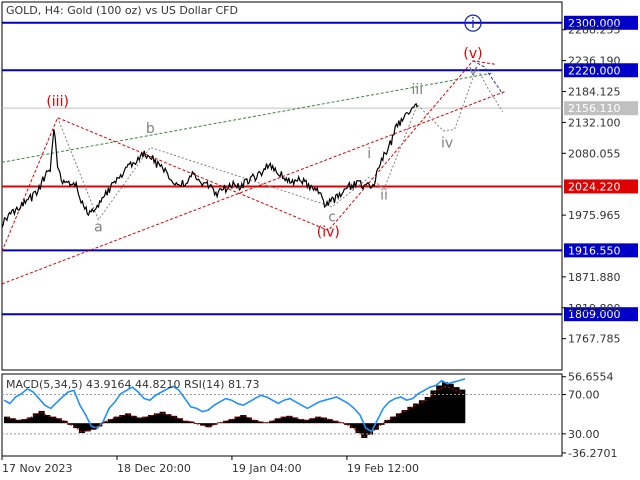  I want to click on y-tick-label-7: 1819.800, so click(594, 308).